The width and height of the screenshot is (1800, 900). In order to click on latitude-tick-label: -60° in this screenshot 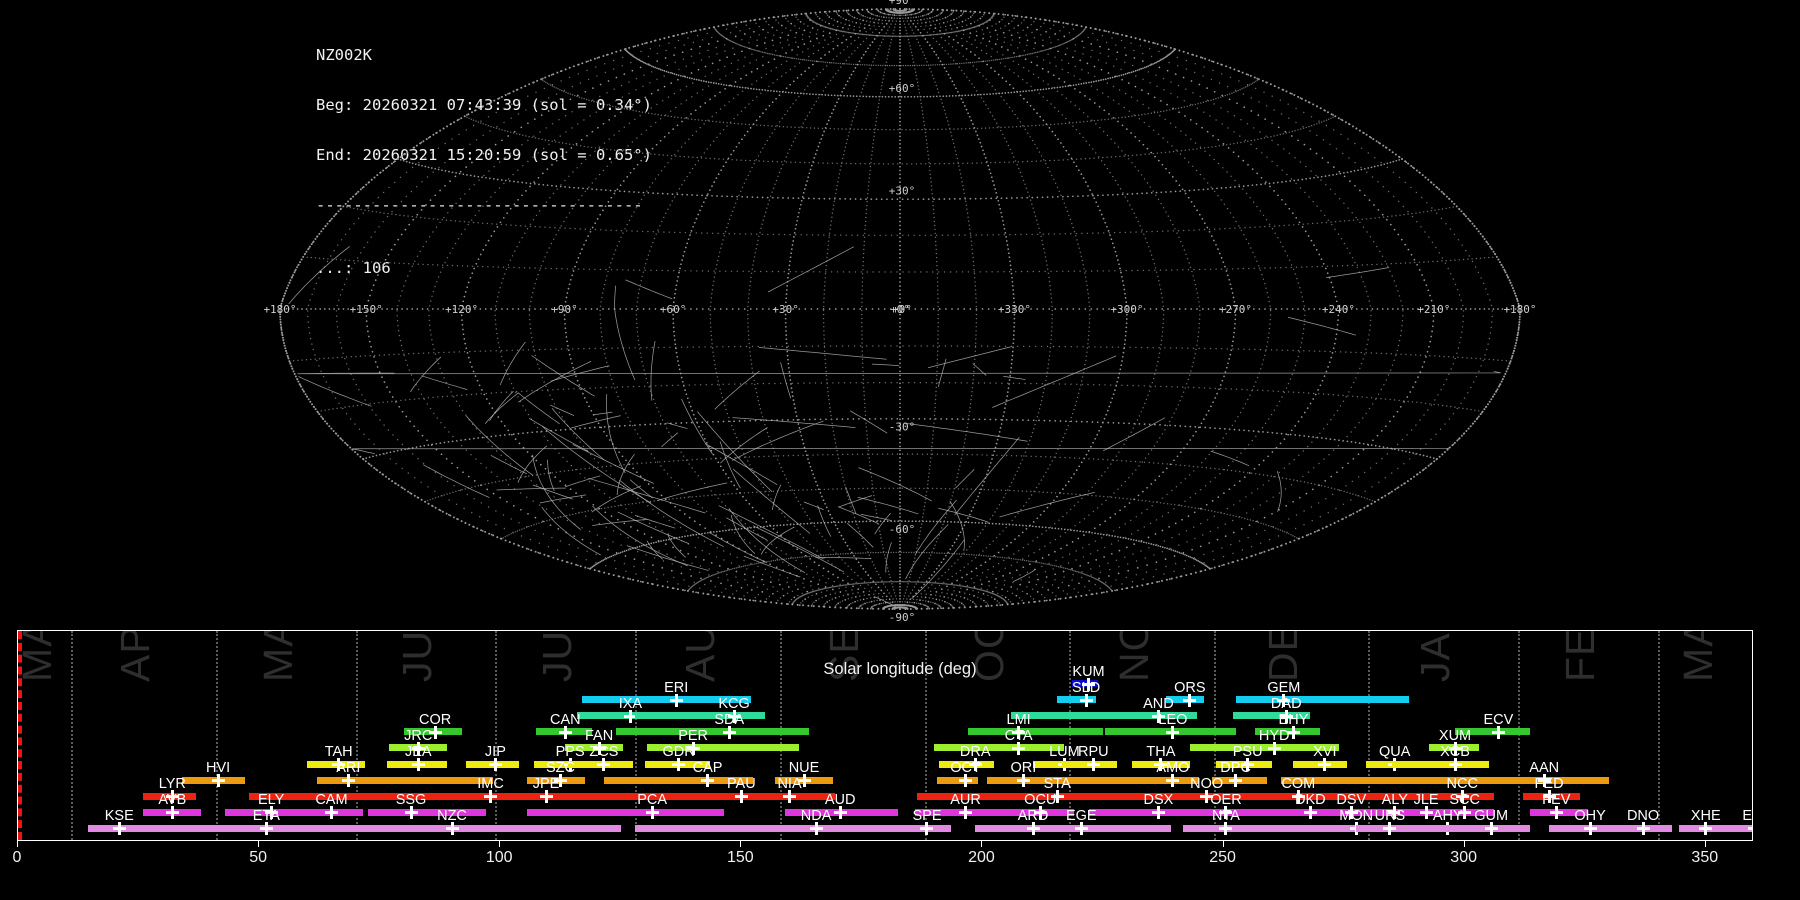, I will do `click(902, 529)`.